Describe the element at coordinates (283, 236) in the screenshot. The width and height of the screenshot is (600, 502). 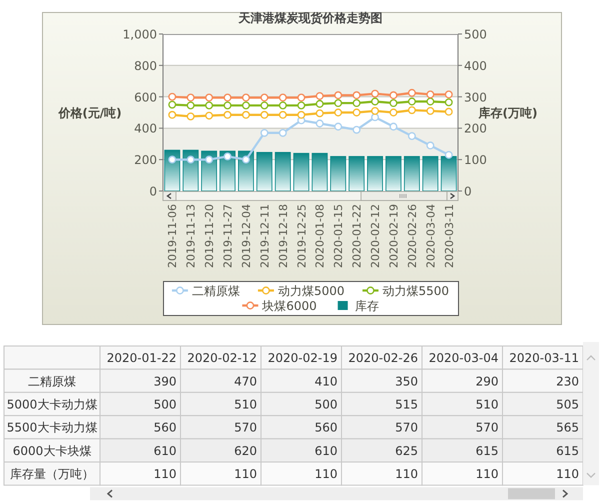
I see `x-tick-label: 2019-12-18` at that location.